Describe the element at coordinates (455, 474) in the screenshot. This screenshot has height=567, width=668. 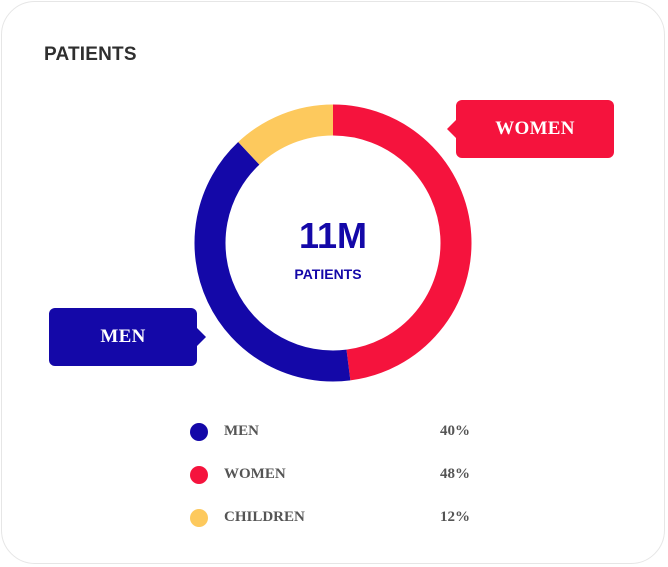
I see `legend-value: 48%` at that location.